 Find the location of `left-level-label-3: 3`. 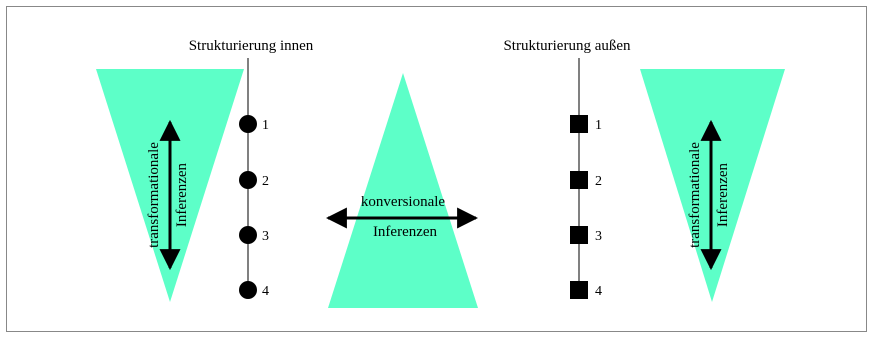

left-level-label-3: 3 is located at coordinates (265, 236).